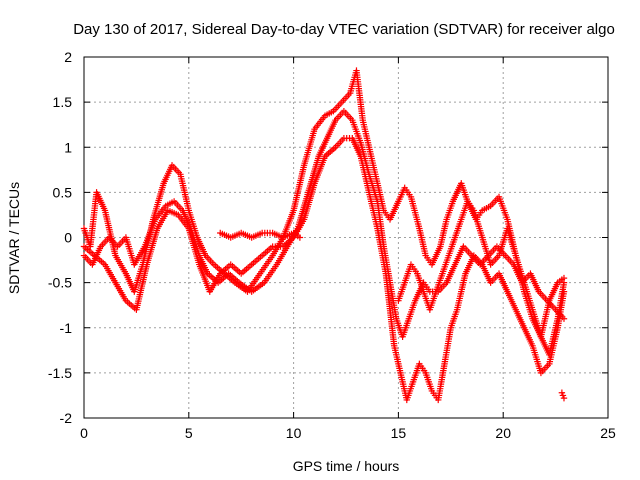 The width and height of the screenshot is (640, 480). I want to click on y-axis-label: SDTVAR / TECUs, so click(14, 238).